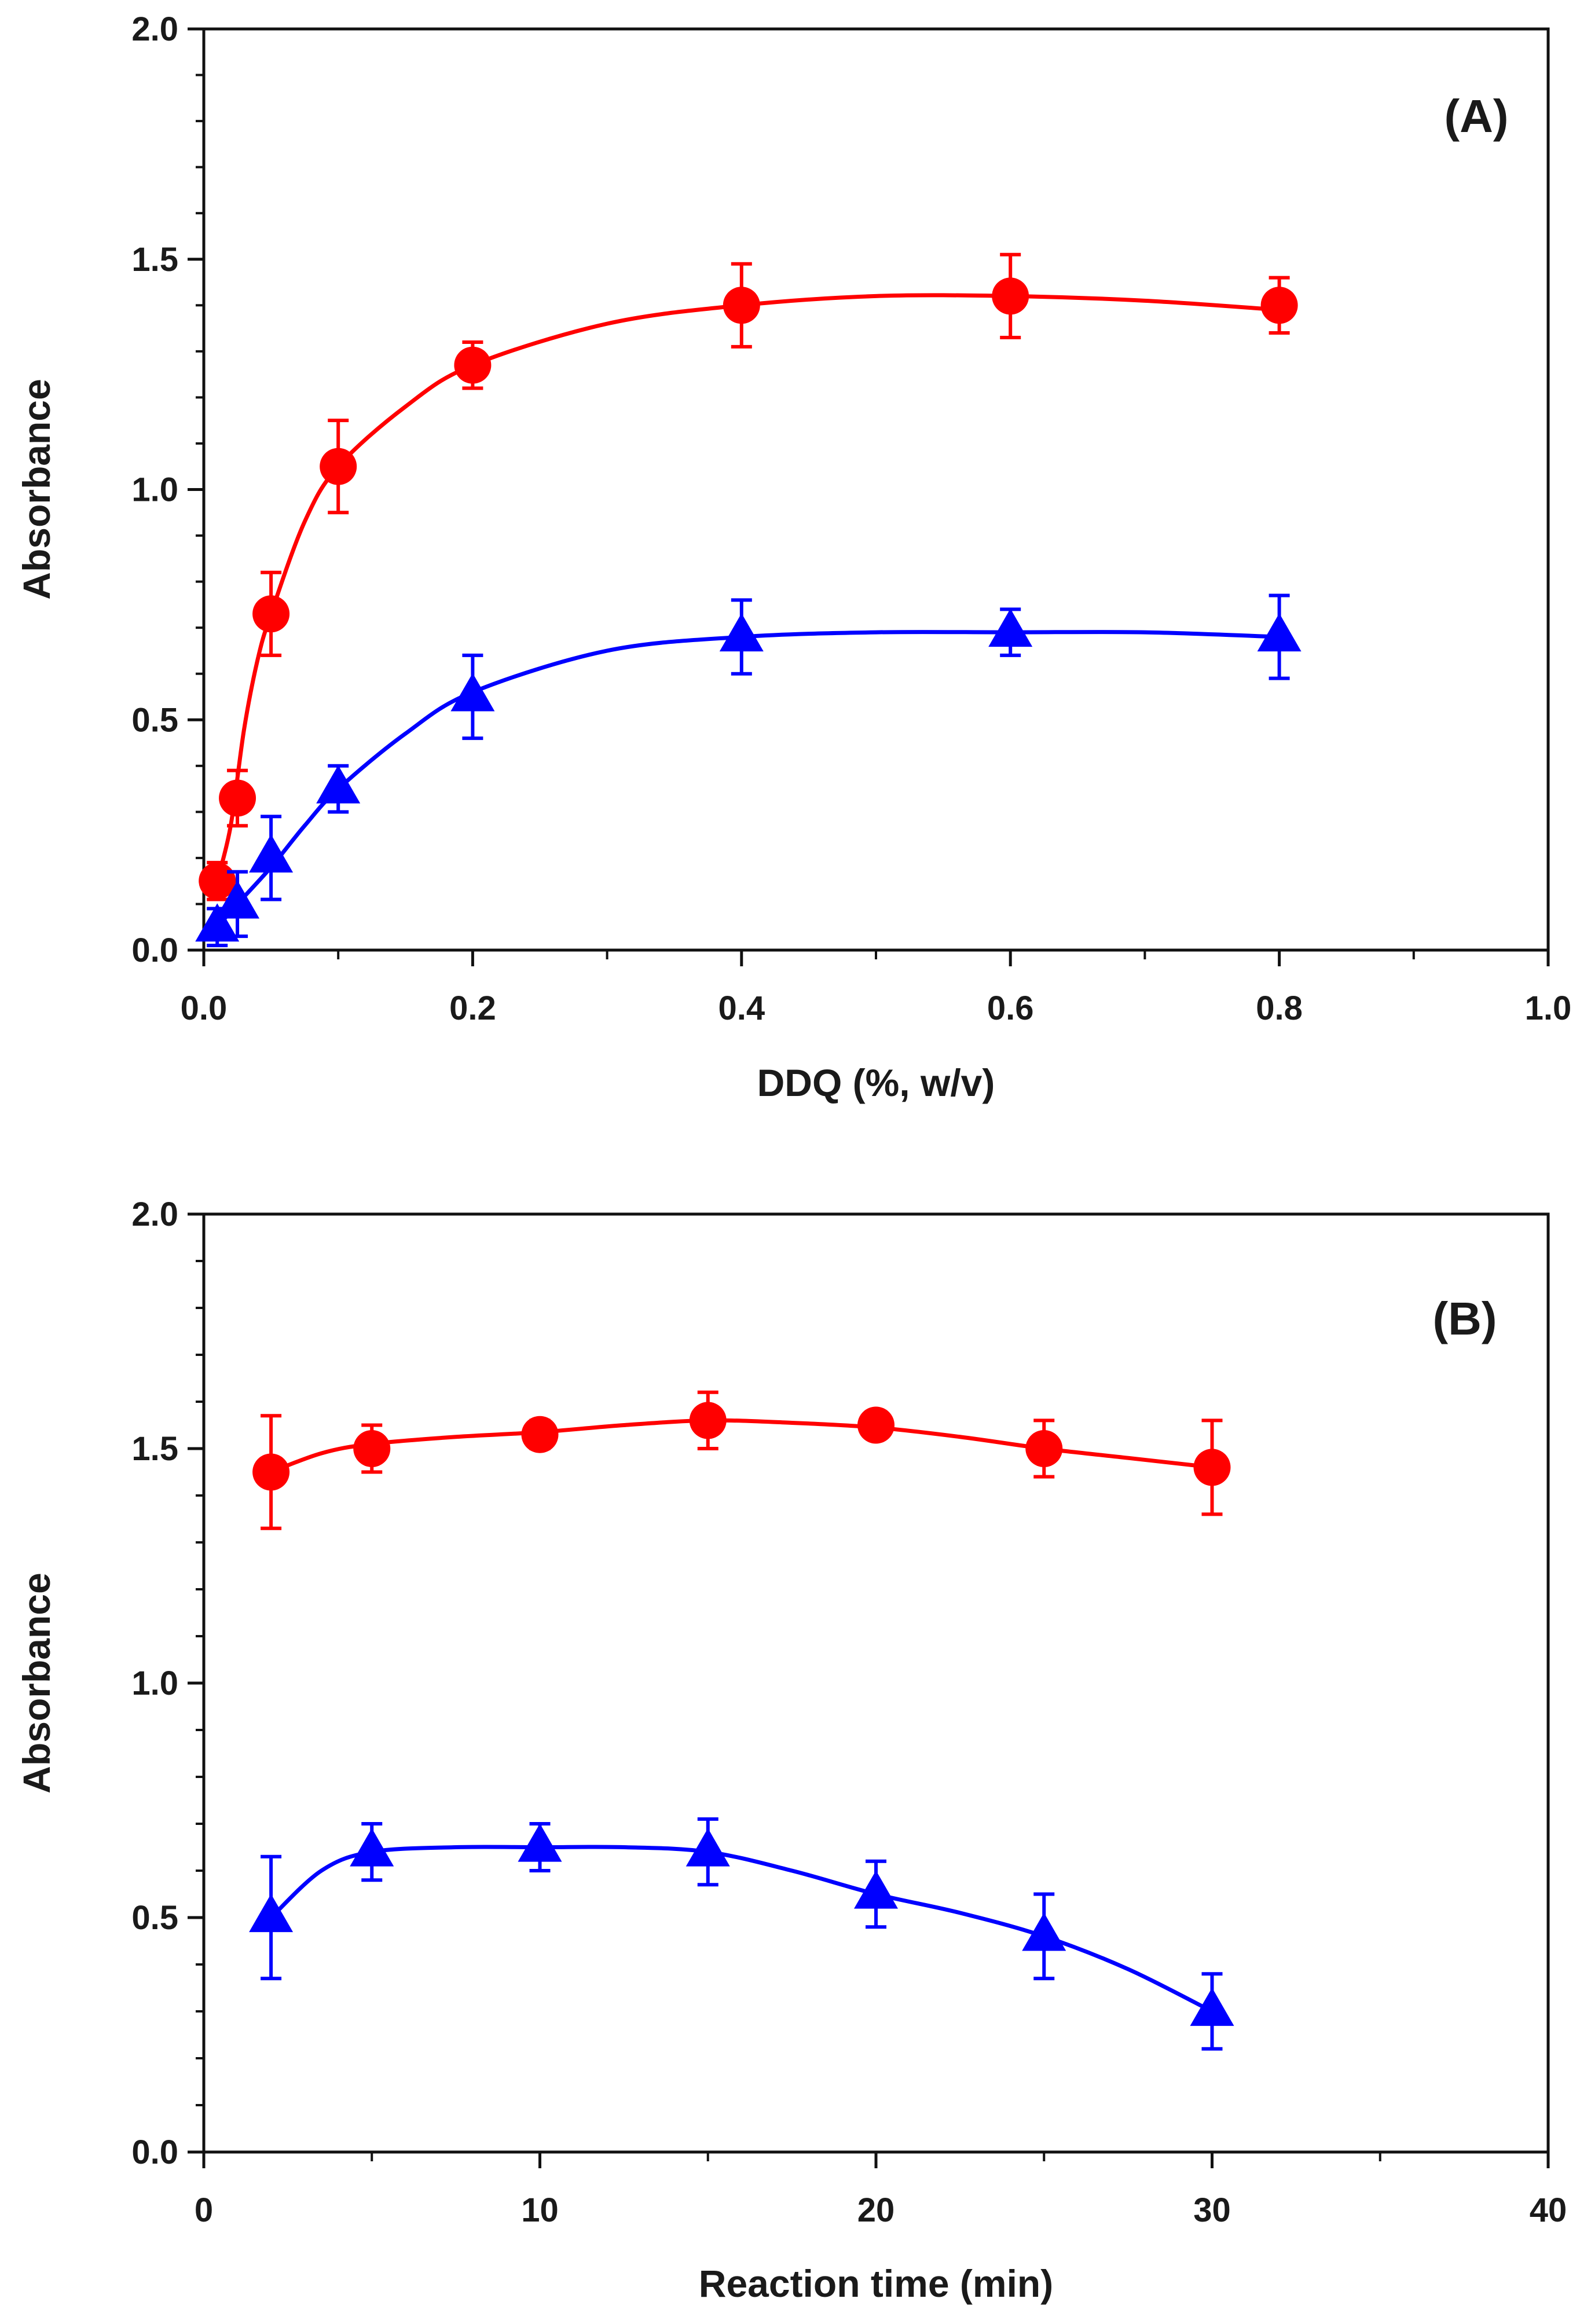  I want to click on triangle-series-line-b, so click(742, 1930).